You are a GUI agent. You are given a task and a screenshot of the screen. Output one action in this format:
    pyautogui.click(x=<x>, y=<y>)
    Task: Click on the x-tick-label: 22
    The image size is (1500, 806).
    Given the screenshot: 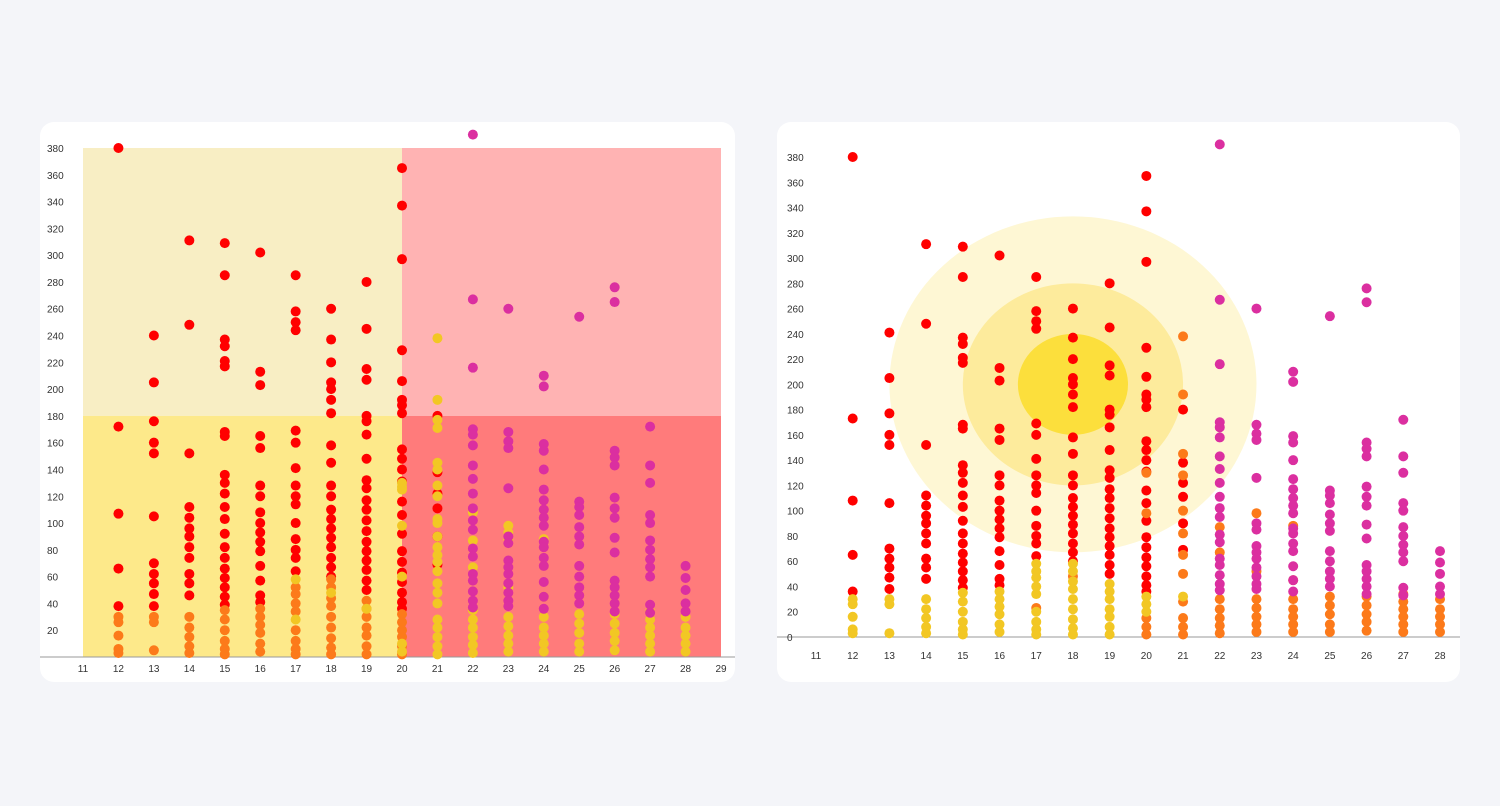 What is the action you would take?
    pyautogui.click(x=473, y=669)
    